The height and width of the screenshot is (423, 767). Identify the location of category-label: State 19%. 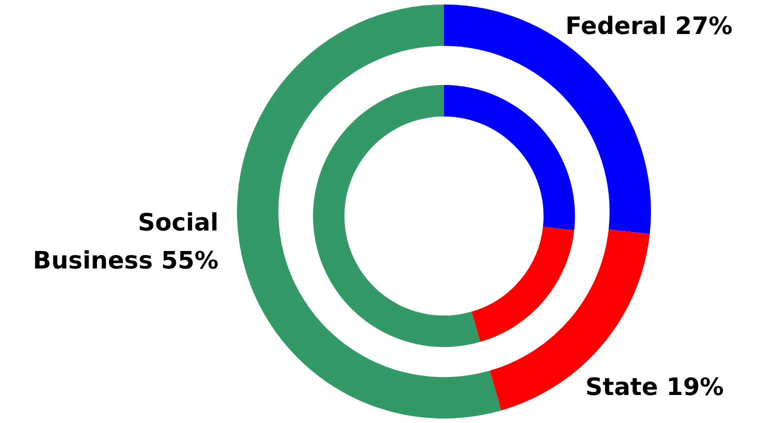
(654, 387).